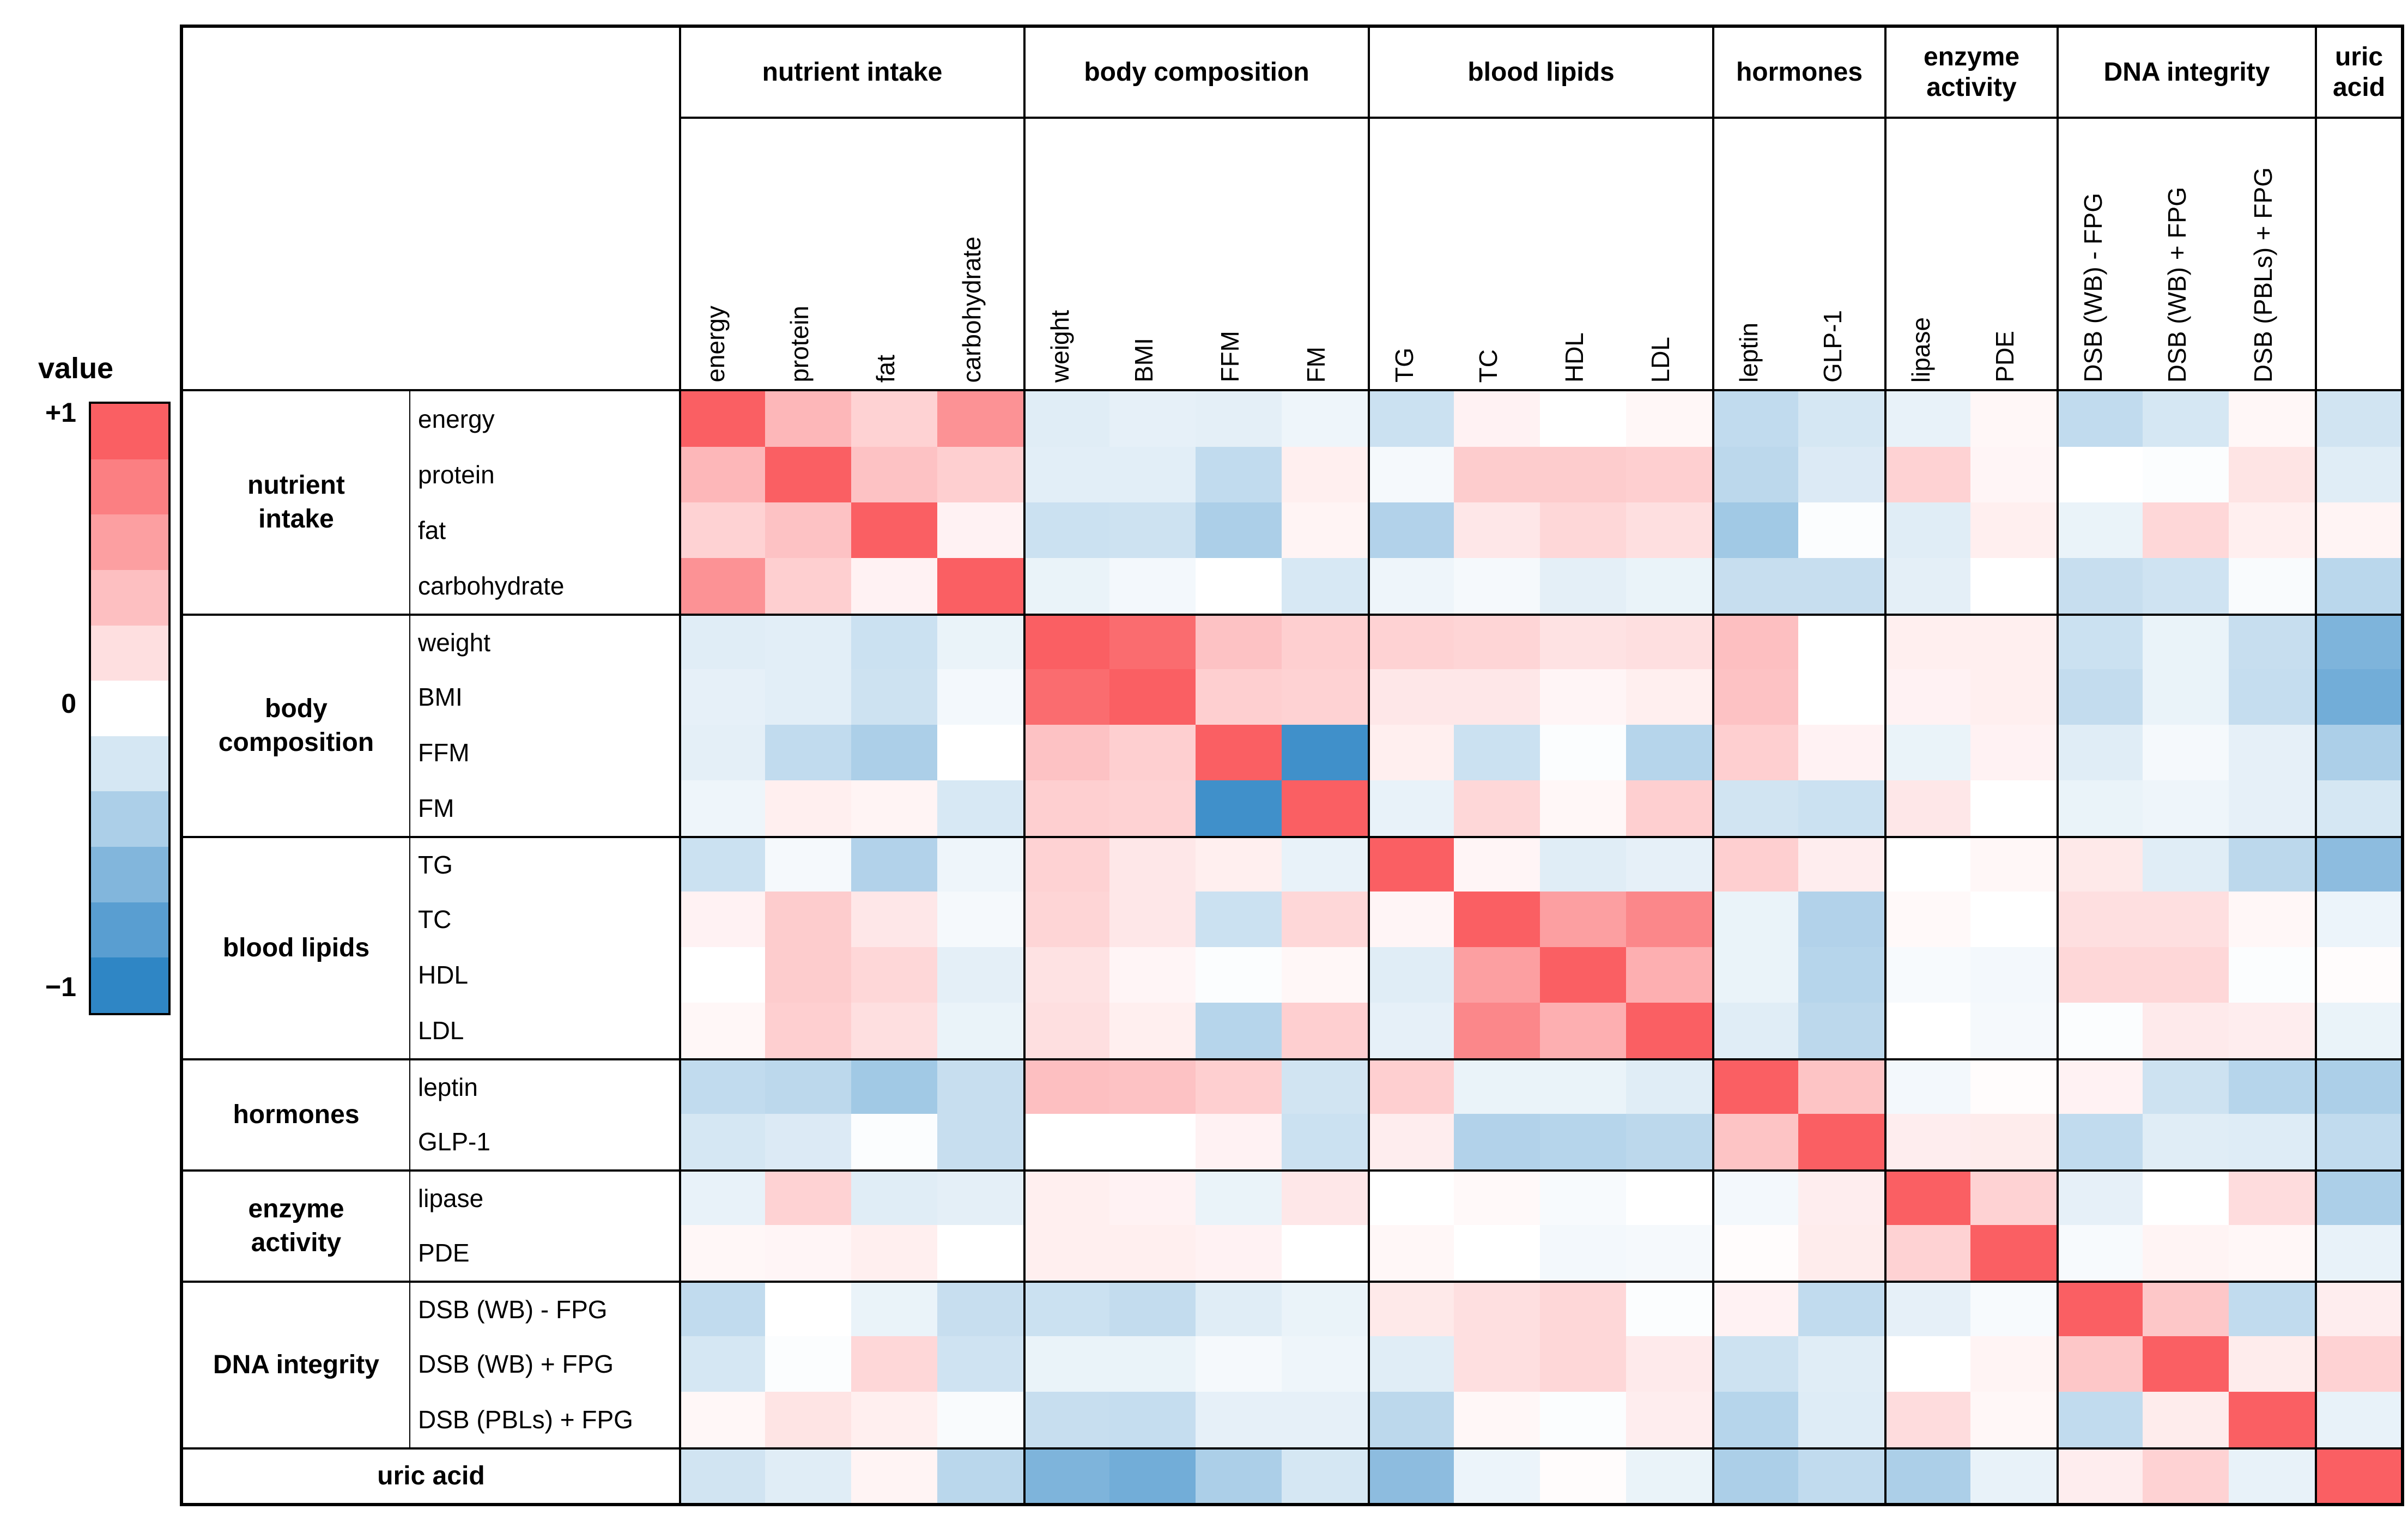 The width and height of the screenshot is (2408, 1516). I want to click on column-label: LDL, so click(1661, 359).